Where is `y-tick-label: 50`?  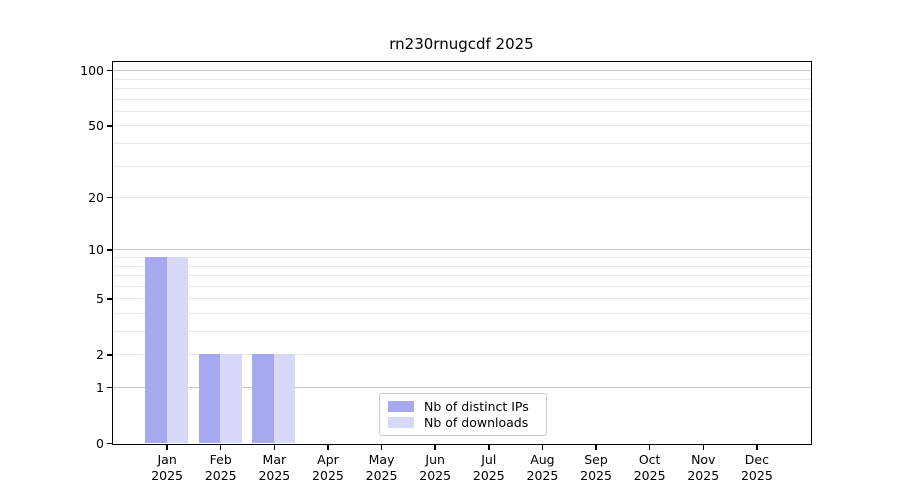
y-tick-label: 50 is located at coordinates (96, 125).